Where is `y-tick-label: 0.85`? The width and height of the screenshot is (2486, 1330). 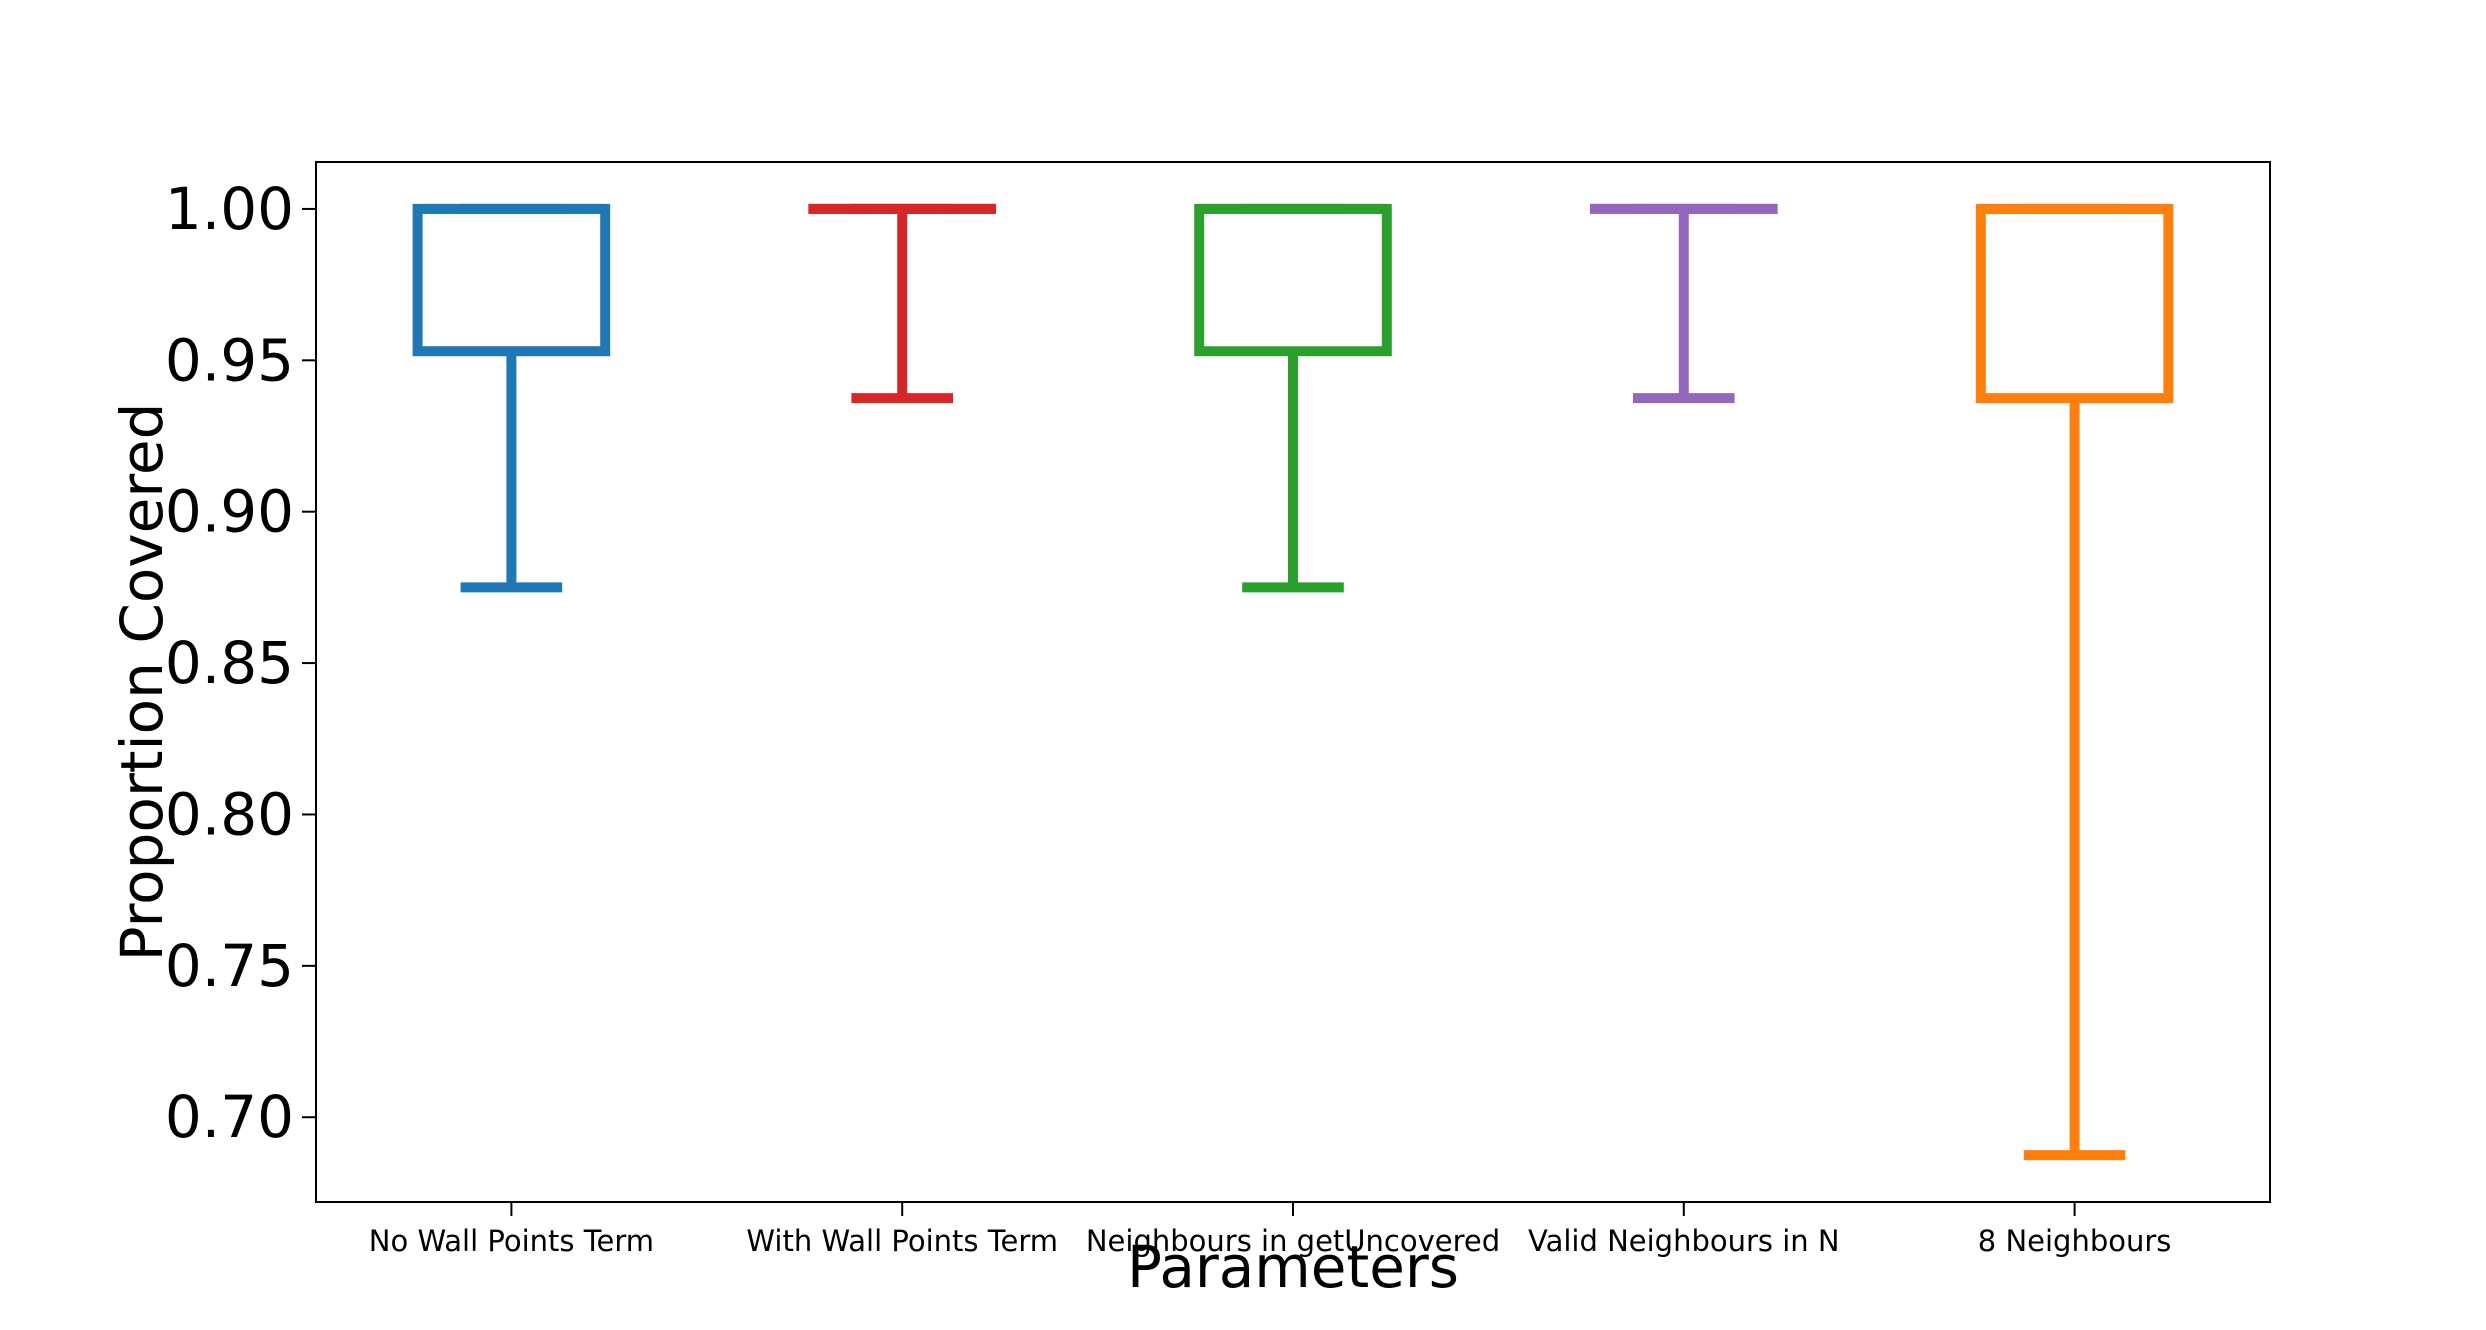 y-tick-label: 0.85 is located at coordinates (229, 663).